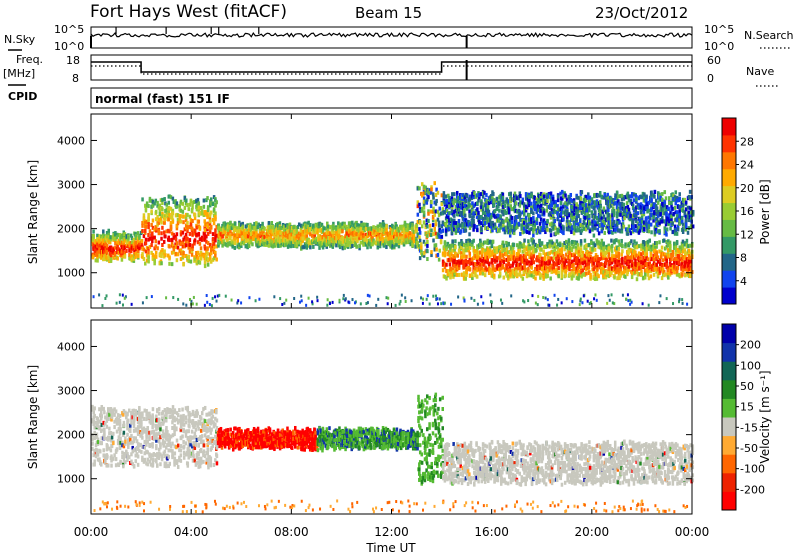 This screenshot has width=800, height=558. Describe the element at coordinates (388, 13) in the screenshot. I see `beam-label: Beam 15` at that location.